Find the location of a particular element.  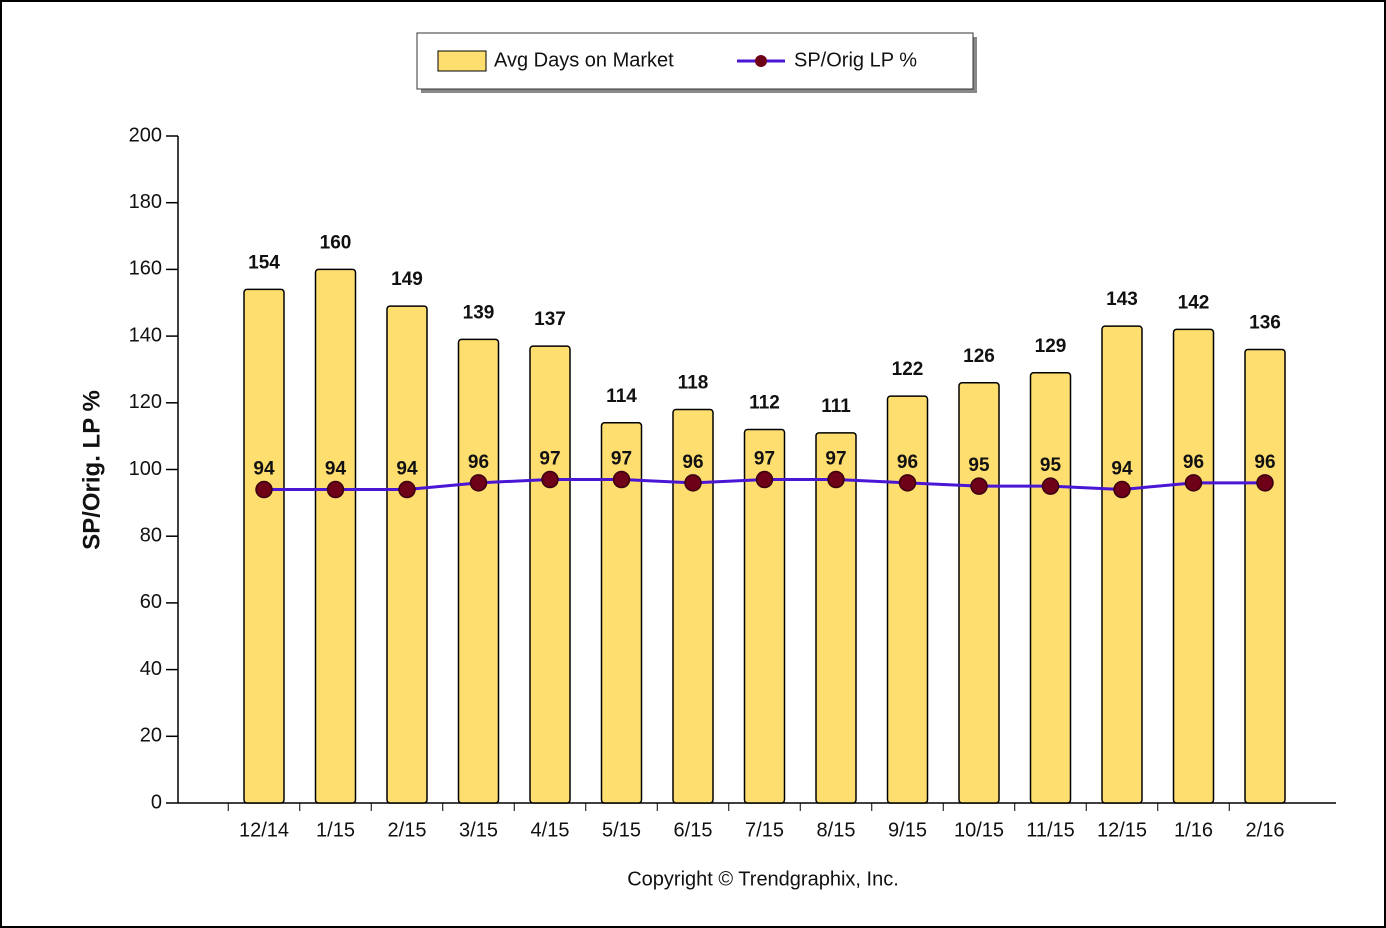

x-tick-label: 7/15 is located at coordinates (764, 830).